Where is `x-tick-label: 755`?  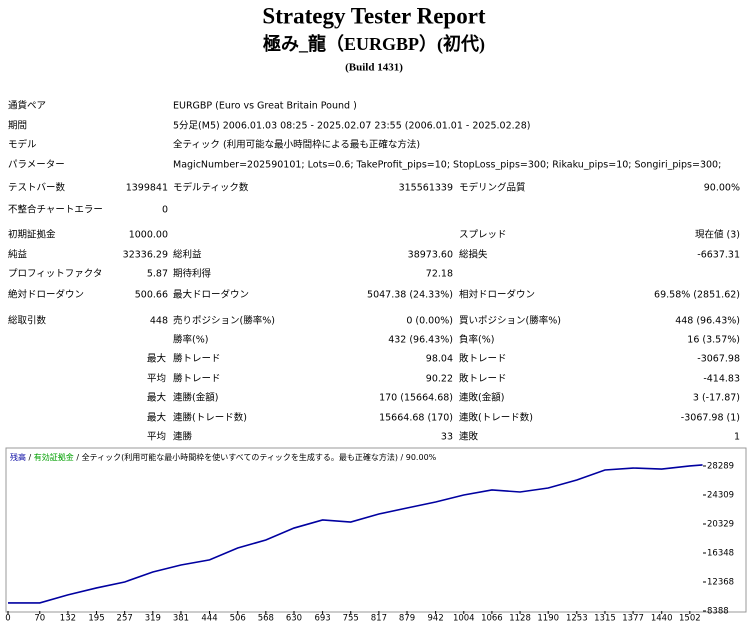 x-tick-label: 755 is located at coordinates (351, 618).